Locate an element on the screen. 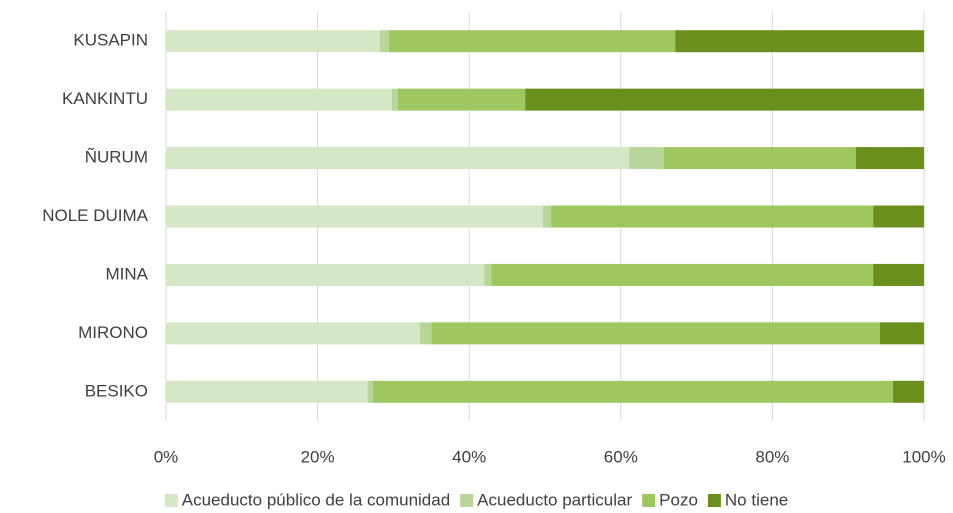 The image size is (953, 513). x-tick-label: 0% is located at coordinates (166, 456).